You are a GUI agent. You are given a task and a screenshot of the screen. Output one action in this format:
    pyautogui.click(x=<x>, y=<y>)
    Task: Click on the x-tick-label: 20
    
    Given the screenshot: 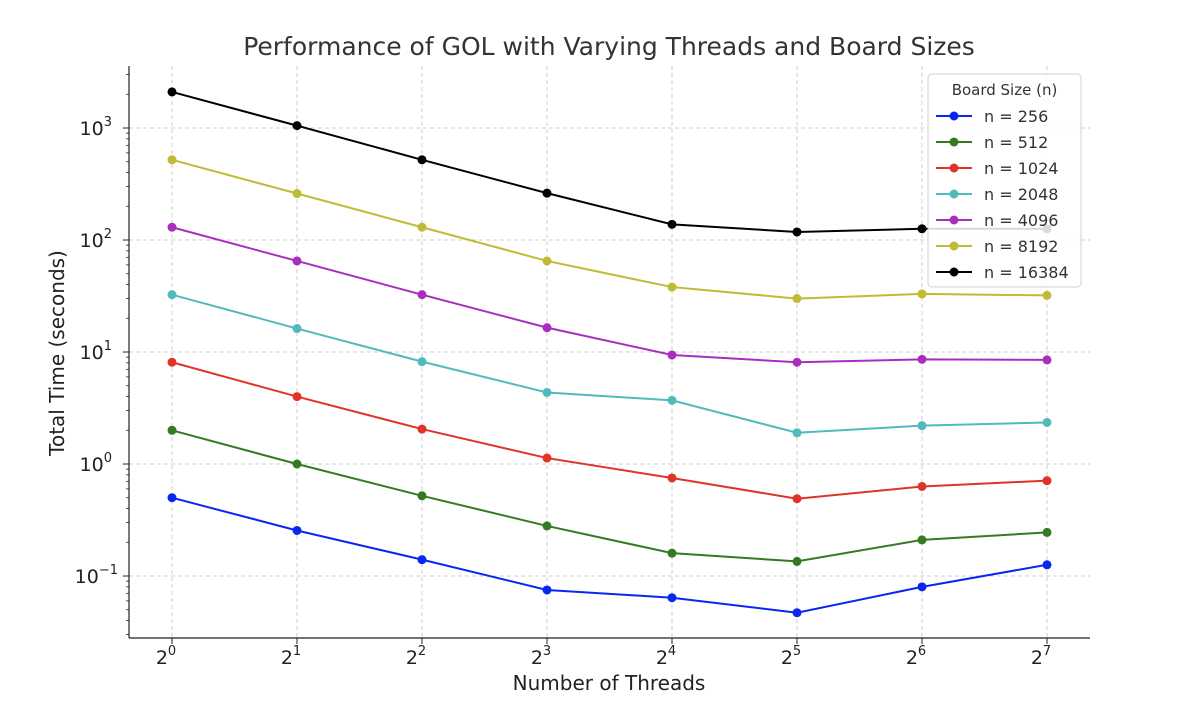 What is the action you would take?
    pyautogui.click(x=166, y=656)
    